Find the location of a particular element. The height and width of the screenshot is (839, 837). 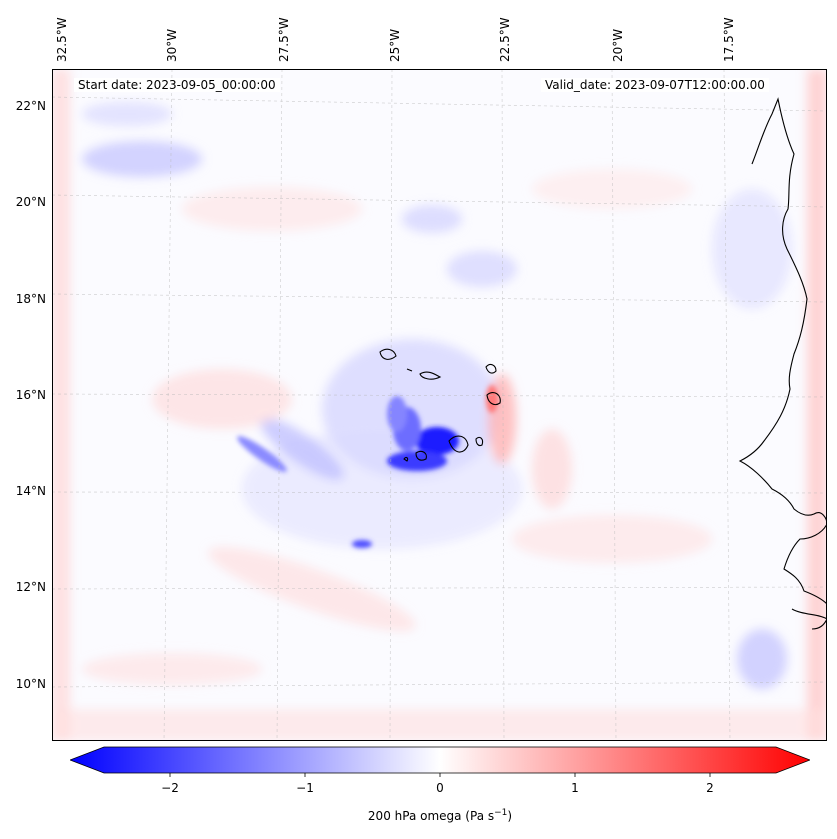

lat-label: 18°N is located at coordinates (30, 299).